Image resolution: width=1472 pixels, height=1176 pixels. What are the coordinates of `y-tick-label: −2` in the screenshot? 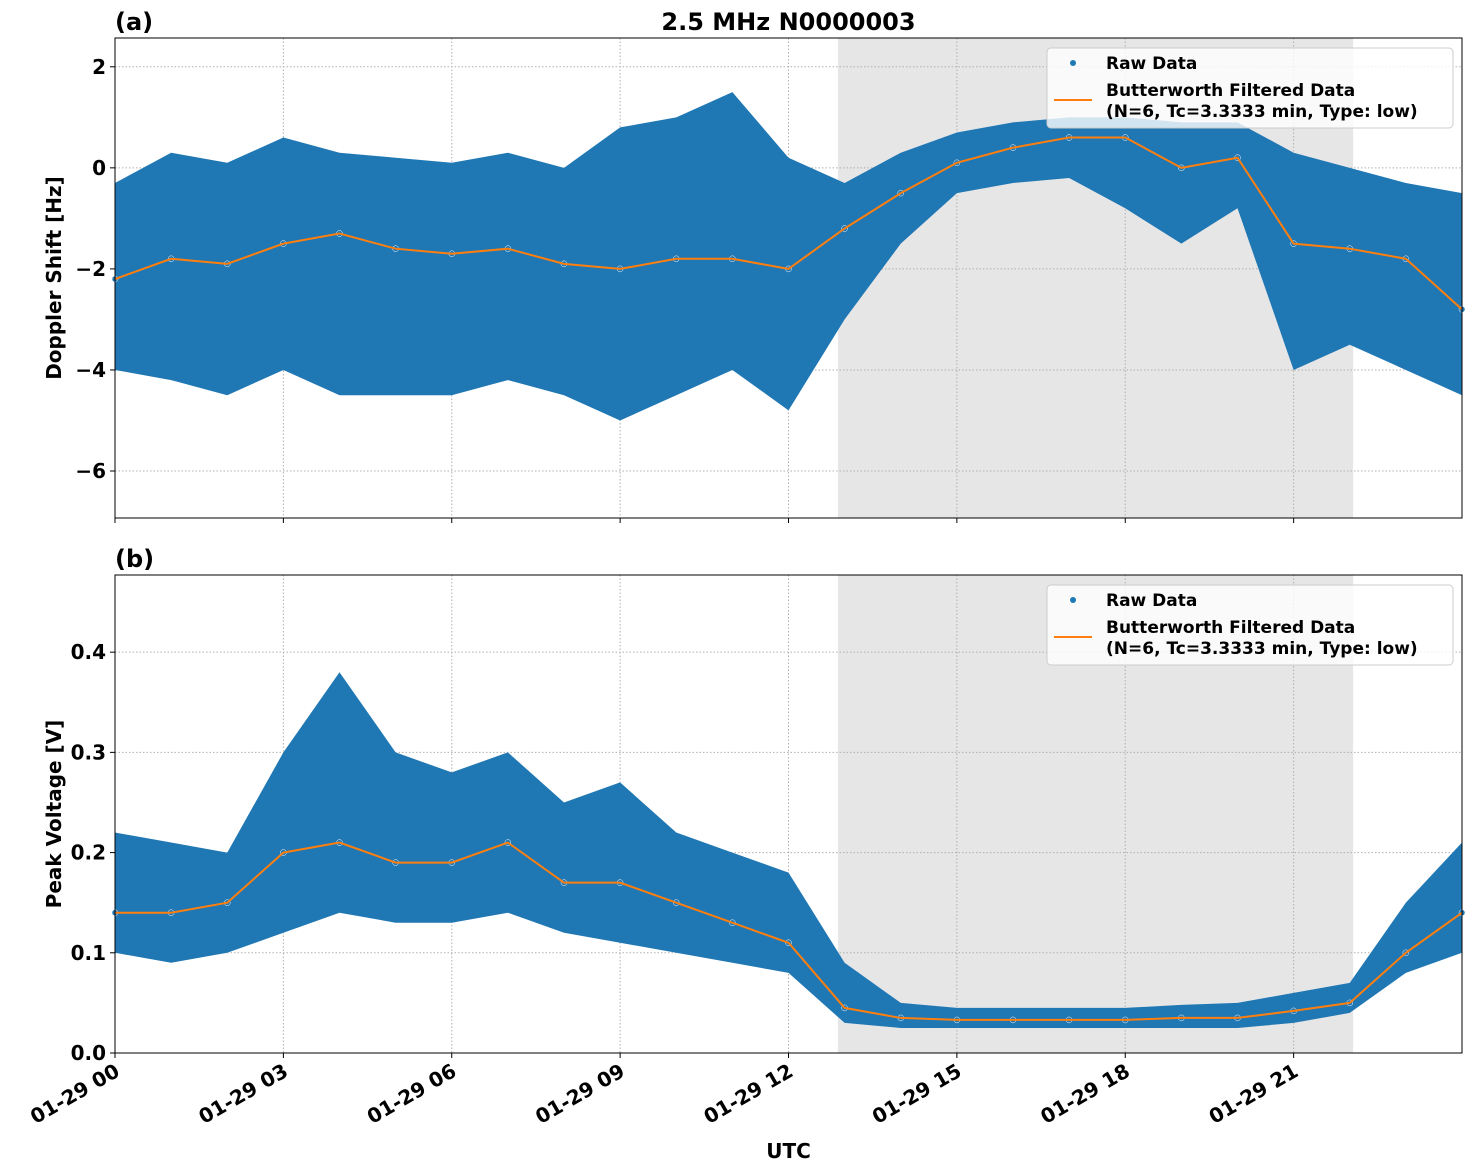 It's located at (90, 269).